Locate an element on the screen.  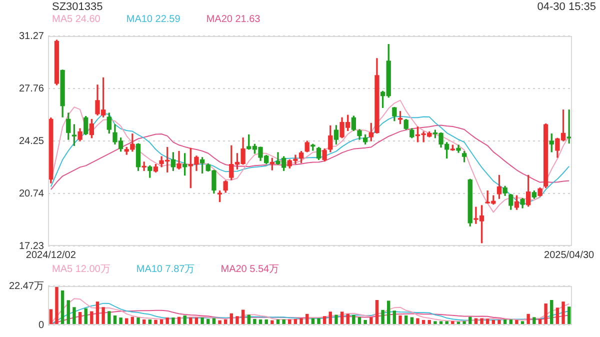
y-tick-label: 24.25 is located at coordinates (31, 141).